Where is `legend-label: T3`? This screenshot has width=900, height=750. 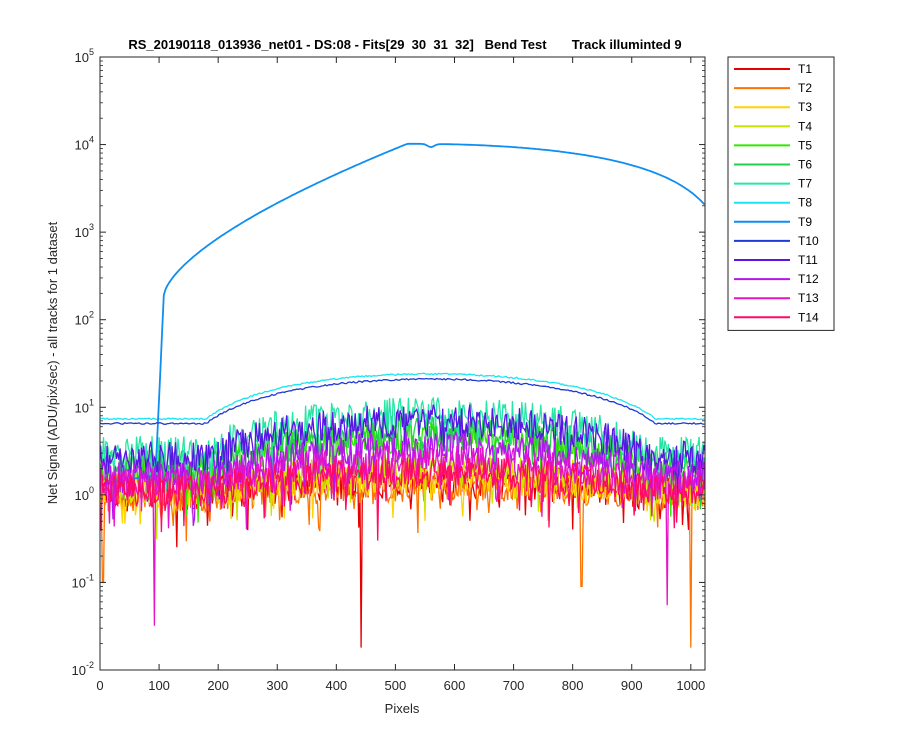 legend-label: T3 is located at coordinates (805, 107).